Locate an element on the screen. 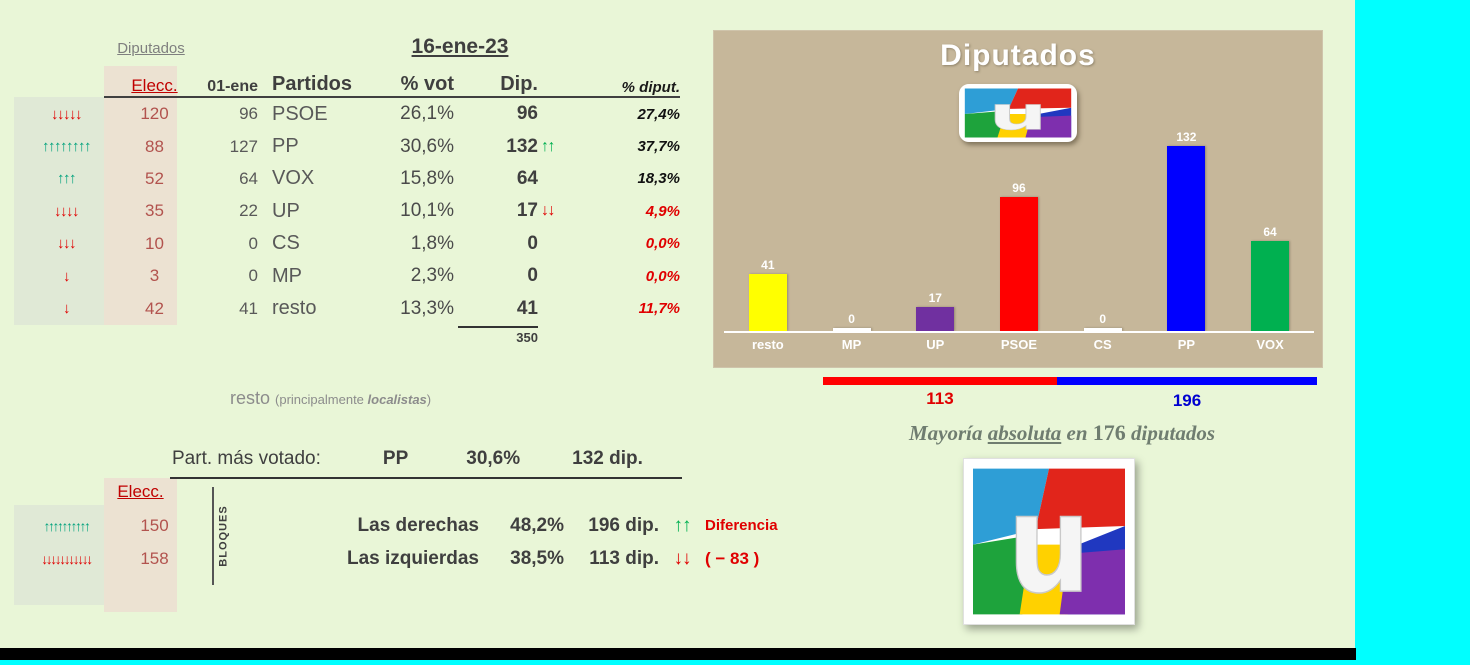  table-title: Diputados is located at coordinates (151, 48).